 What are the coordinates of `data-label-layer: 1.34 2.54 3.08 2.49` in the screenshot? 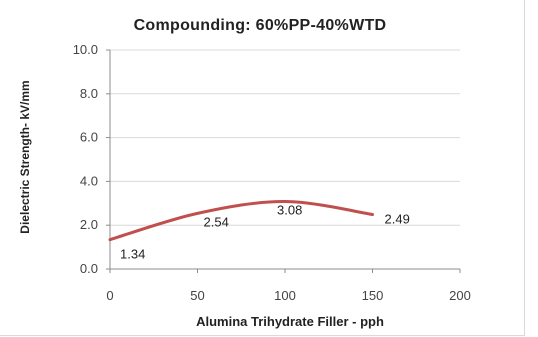 It's located at (265, 232).